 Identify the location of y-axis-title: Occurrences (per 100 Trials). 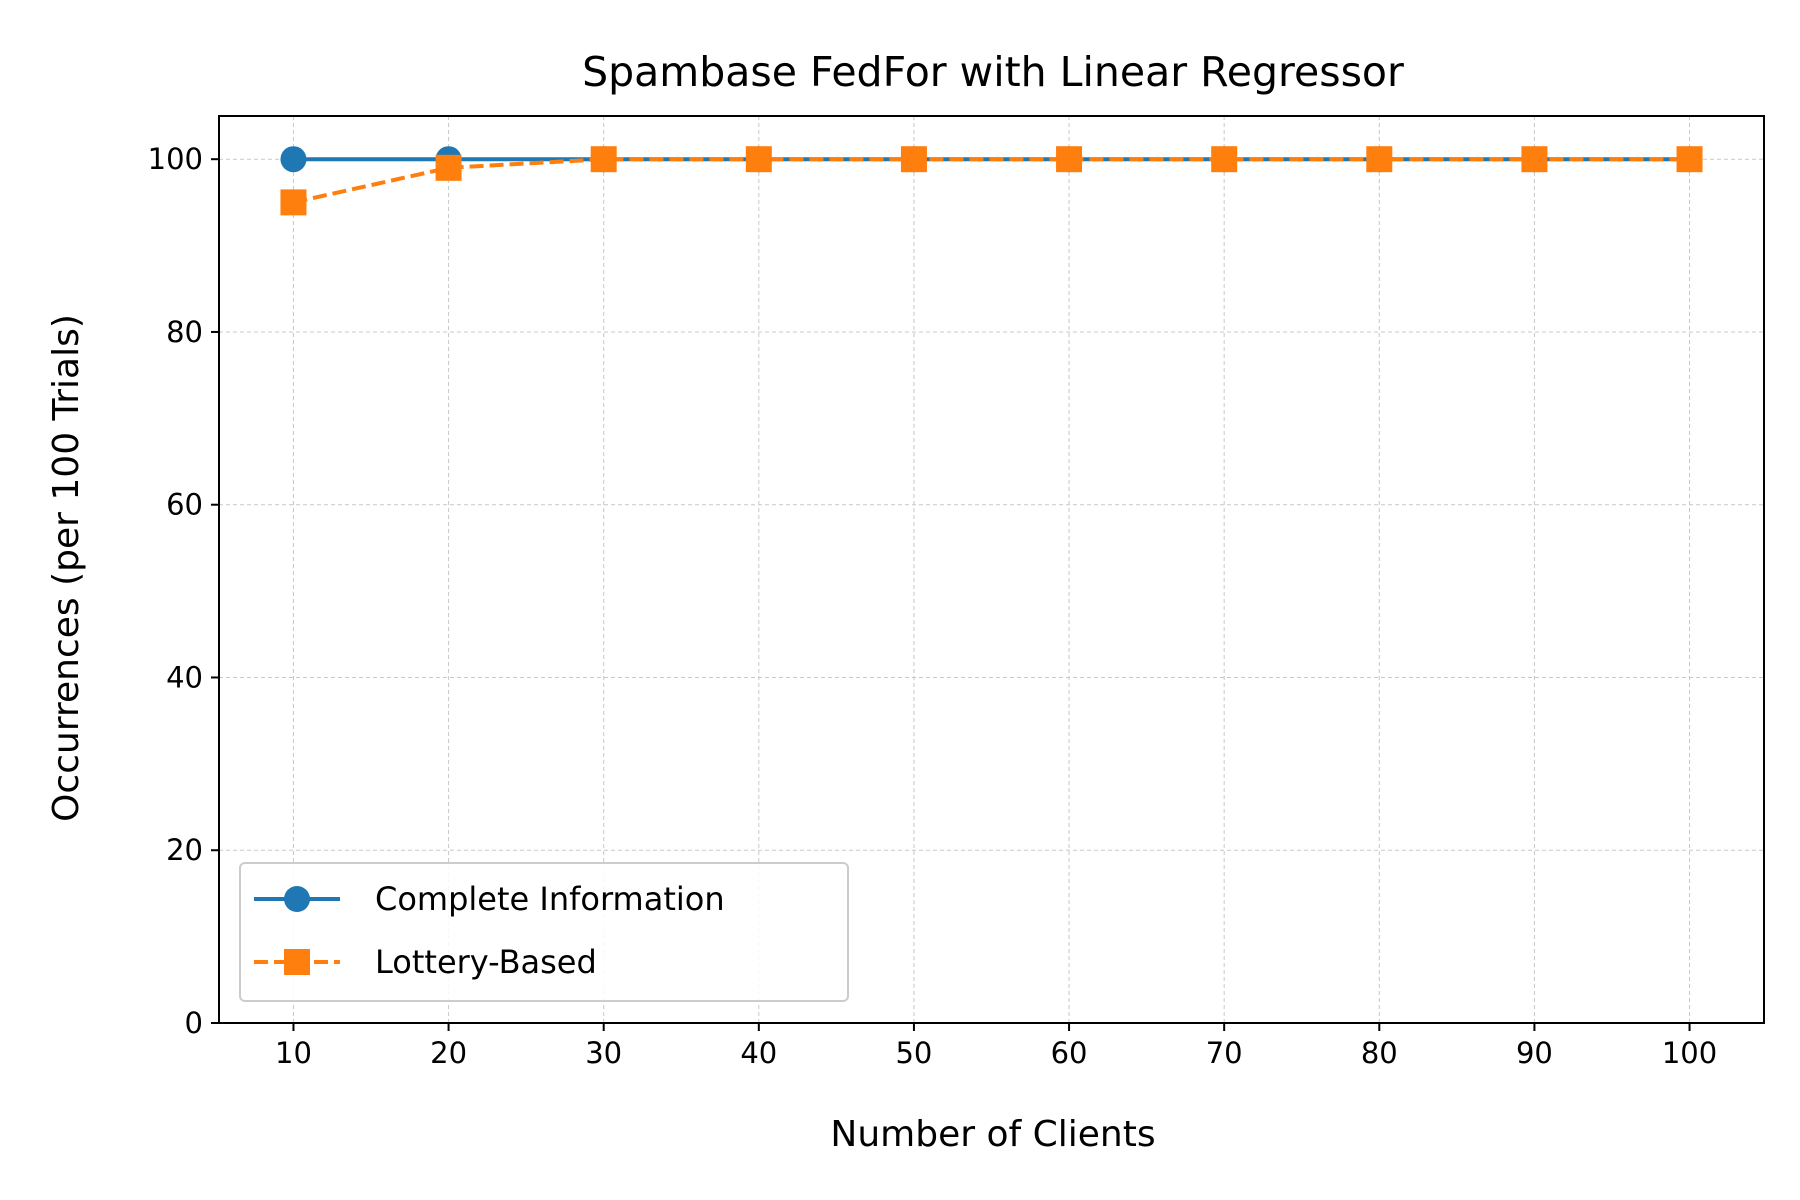
(66, 568).